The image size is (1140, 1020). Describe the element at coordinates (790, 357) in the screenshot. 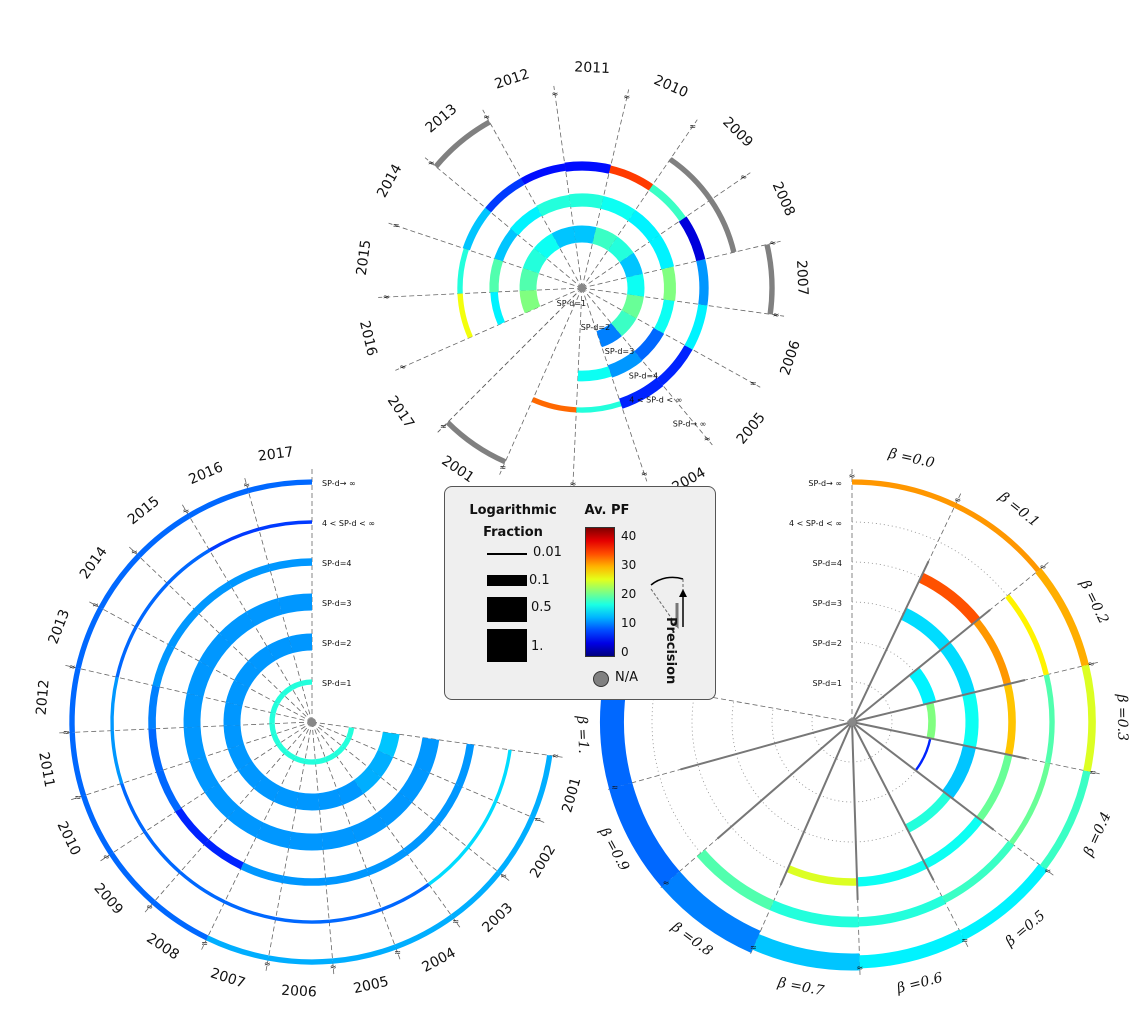

I see `angular-axis-label: 2006` at that location.